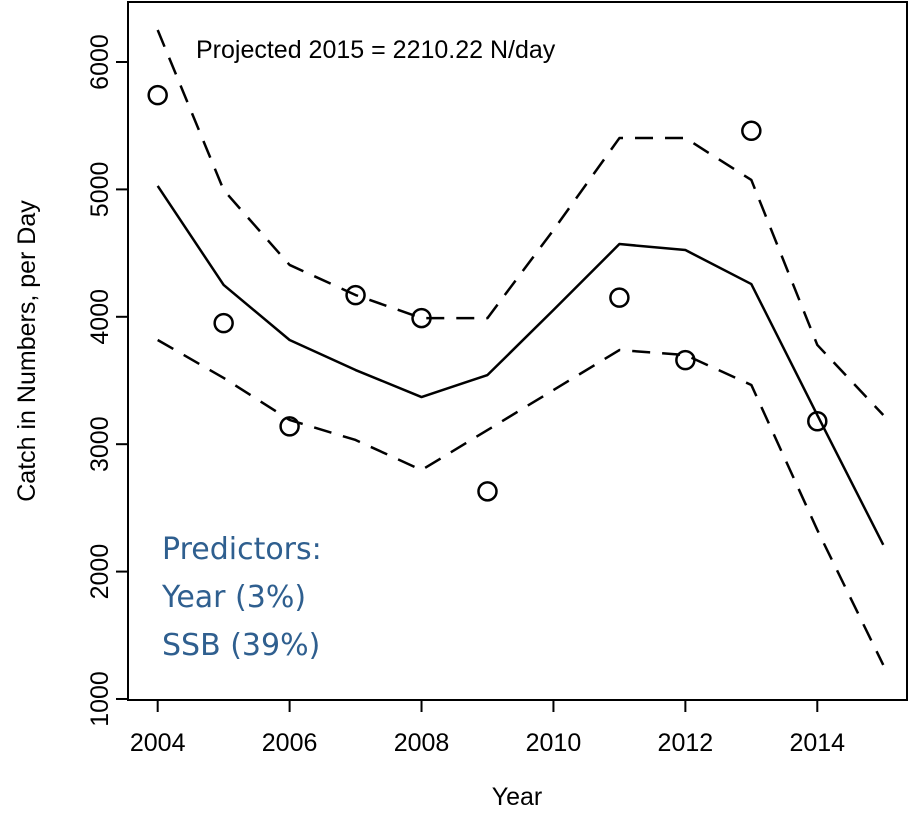 Image resolution: width=909 pixels, height=817 pixels. Describe the element at coordinates (100, 190) in the screenshot. I see `y-tick-label: 5000` at that location.